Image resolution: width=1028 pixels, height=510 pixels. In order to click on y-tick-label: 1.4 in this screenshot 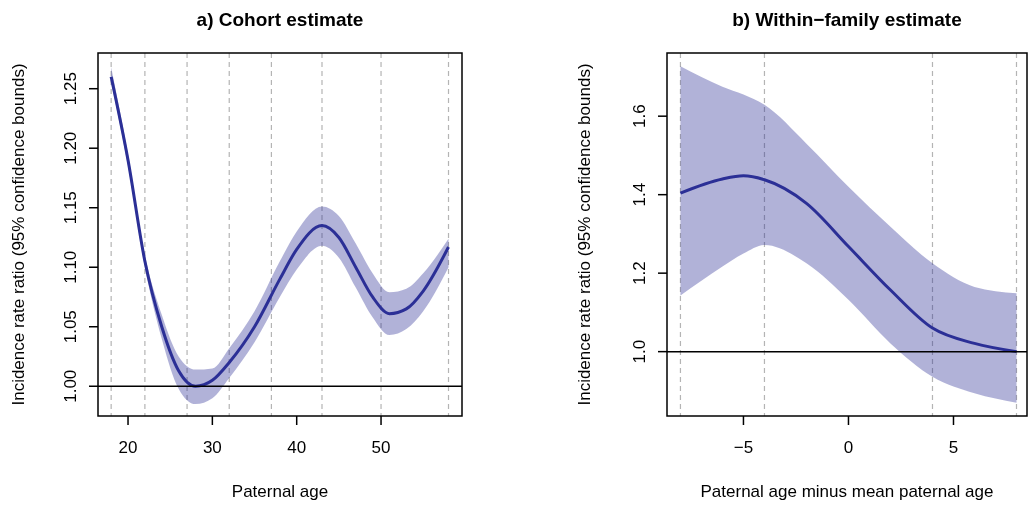, I will do `click(639, 194)`.